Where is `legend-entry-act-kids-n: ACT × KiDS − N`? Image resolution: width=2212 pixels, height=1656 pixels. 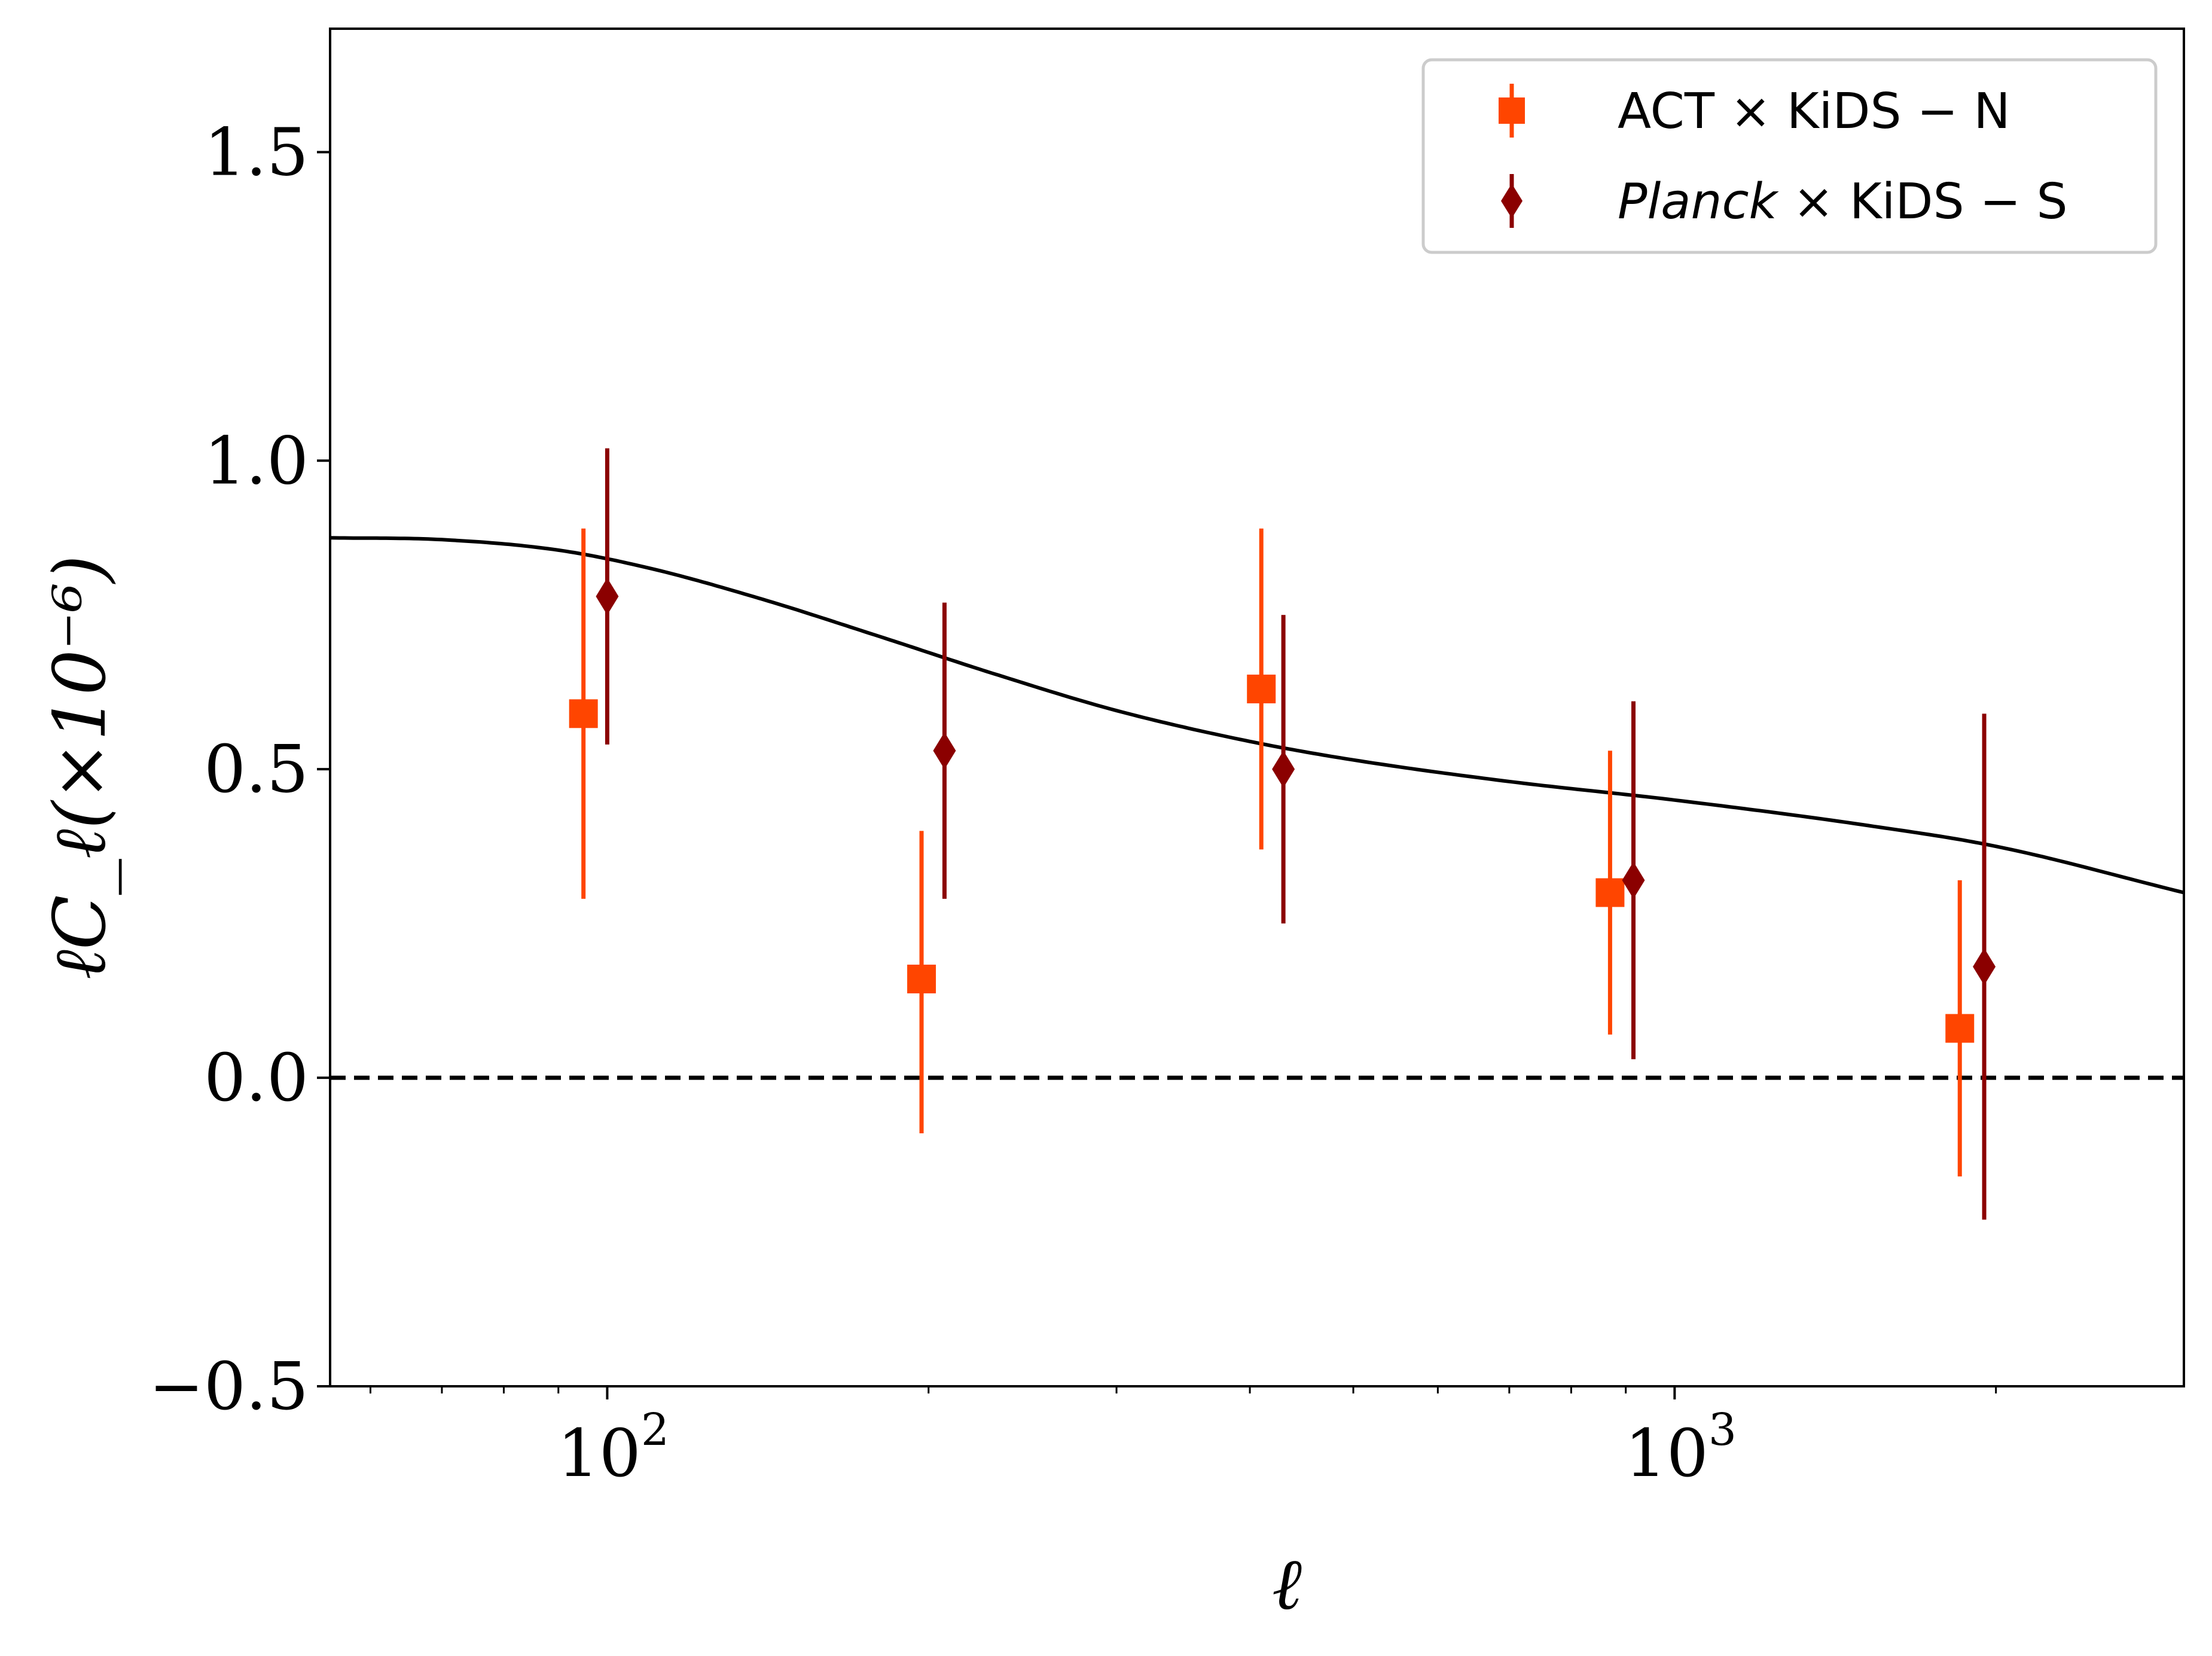
legend-entry-act-kids-n: ACT × KiDS − N is located at coordinates (1754, 112).